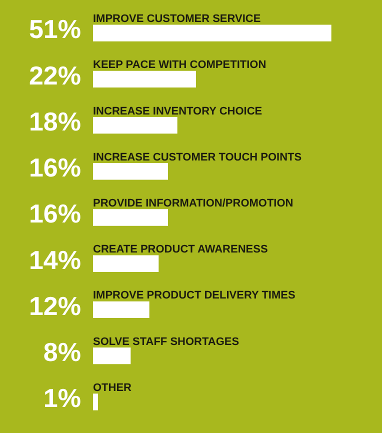  What do you see at coordinates (54, 259) in the screenshot?
I see `data-label: 14%` at bounding box center [54, 259].